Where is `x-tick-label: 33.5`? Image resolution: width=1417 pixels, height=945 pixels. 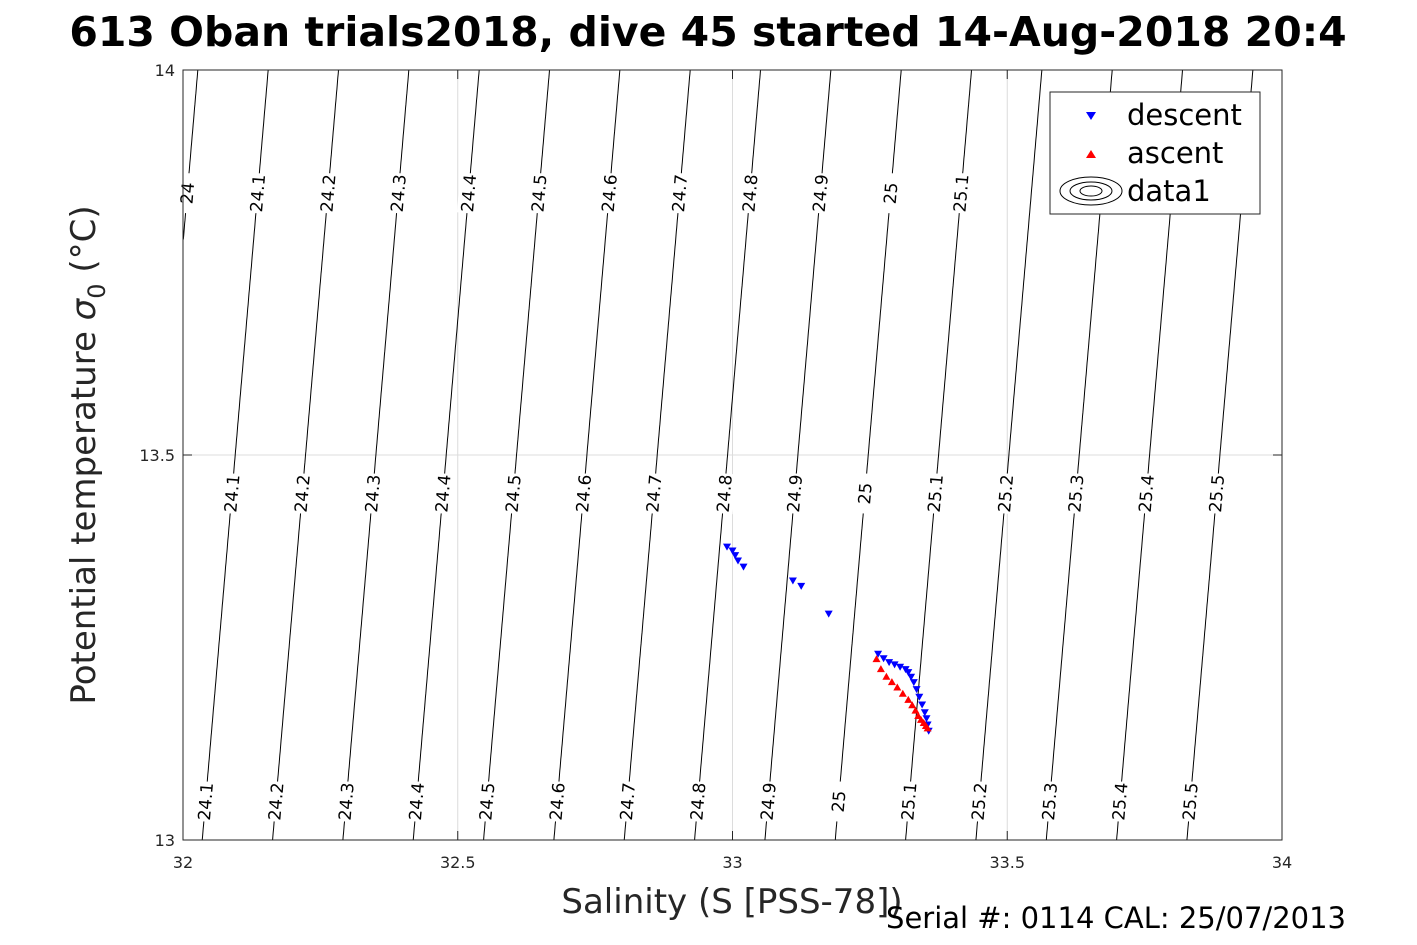
x-tick-label: 33.5 is located at coordinates (1007, 862).